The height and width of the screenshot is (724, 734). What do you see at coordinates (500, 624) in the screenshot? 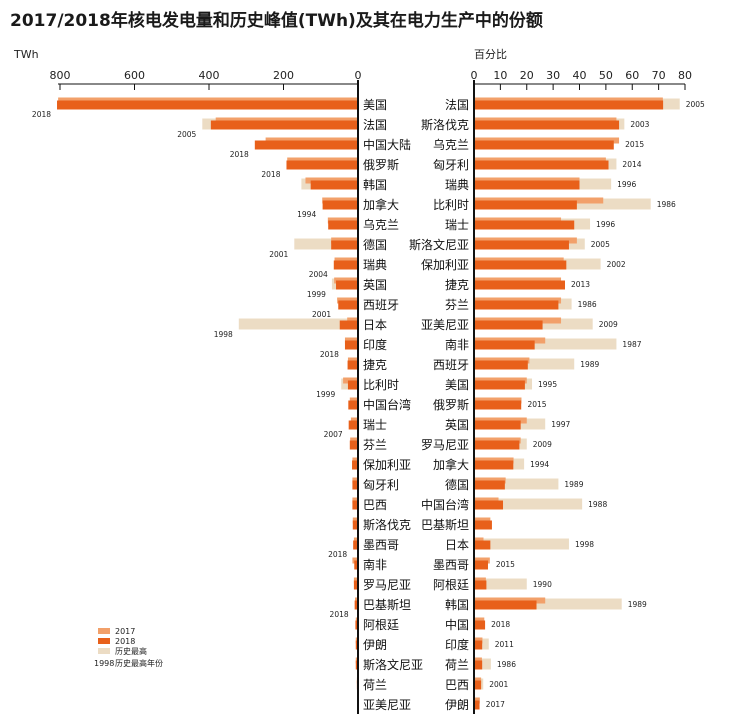
I see `right-peak-year: 2018` at bounding box center [500, 624].